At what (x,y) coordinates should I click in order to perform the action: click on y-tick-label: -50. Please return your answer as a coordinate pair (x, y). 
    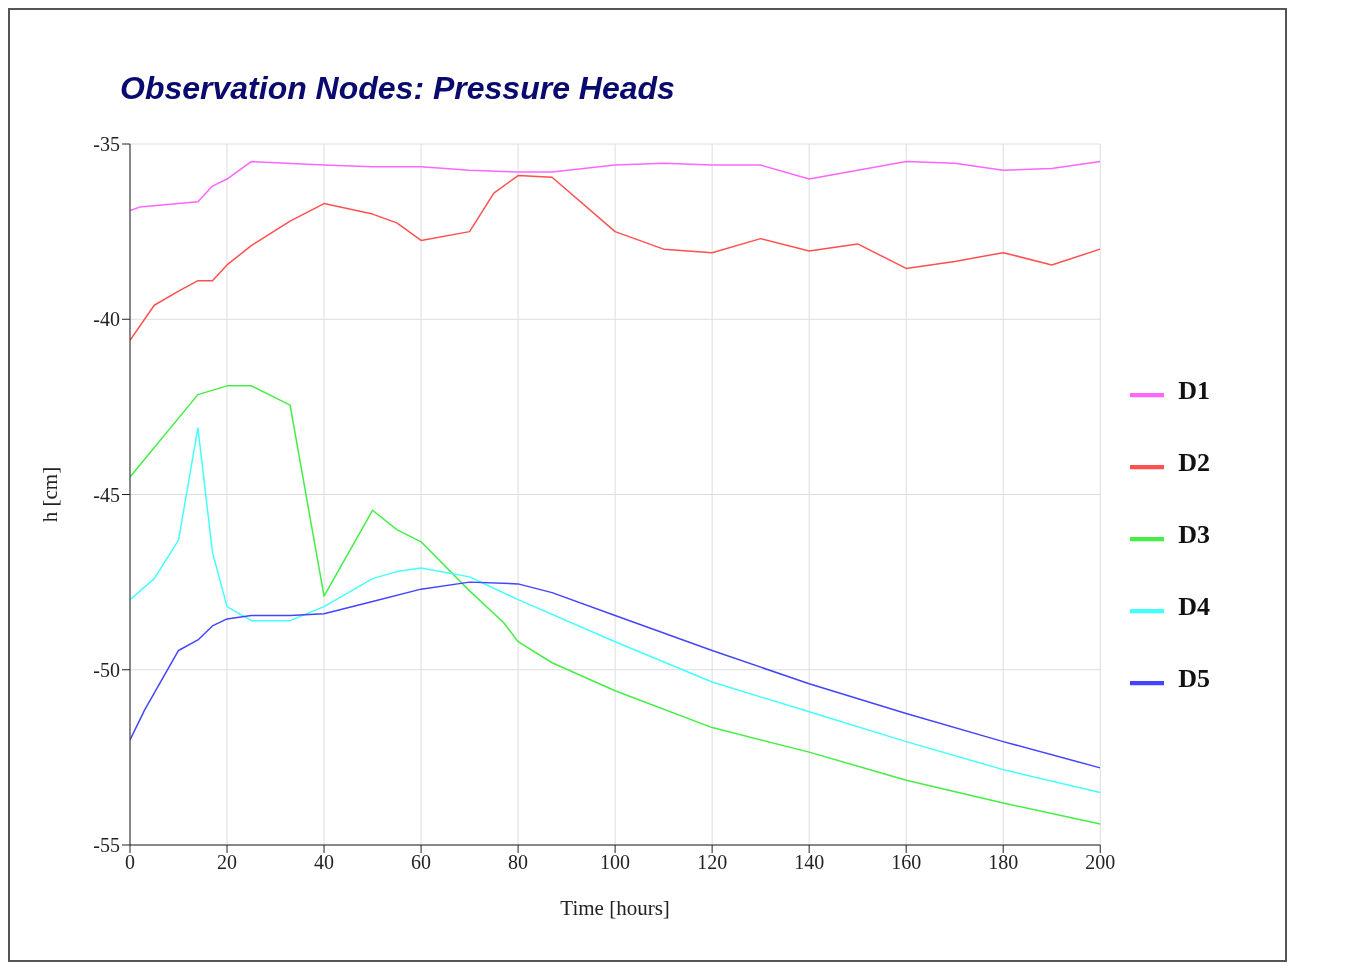
    Looking at the image, I should click on (106, 669).